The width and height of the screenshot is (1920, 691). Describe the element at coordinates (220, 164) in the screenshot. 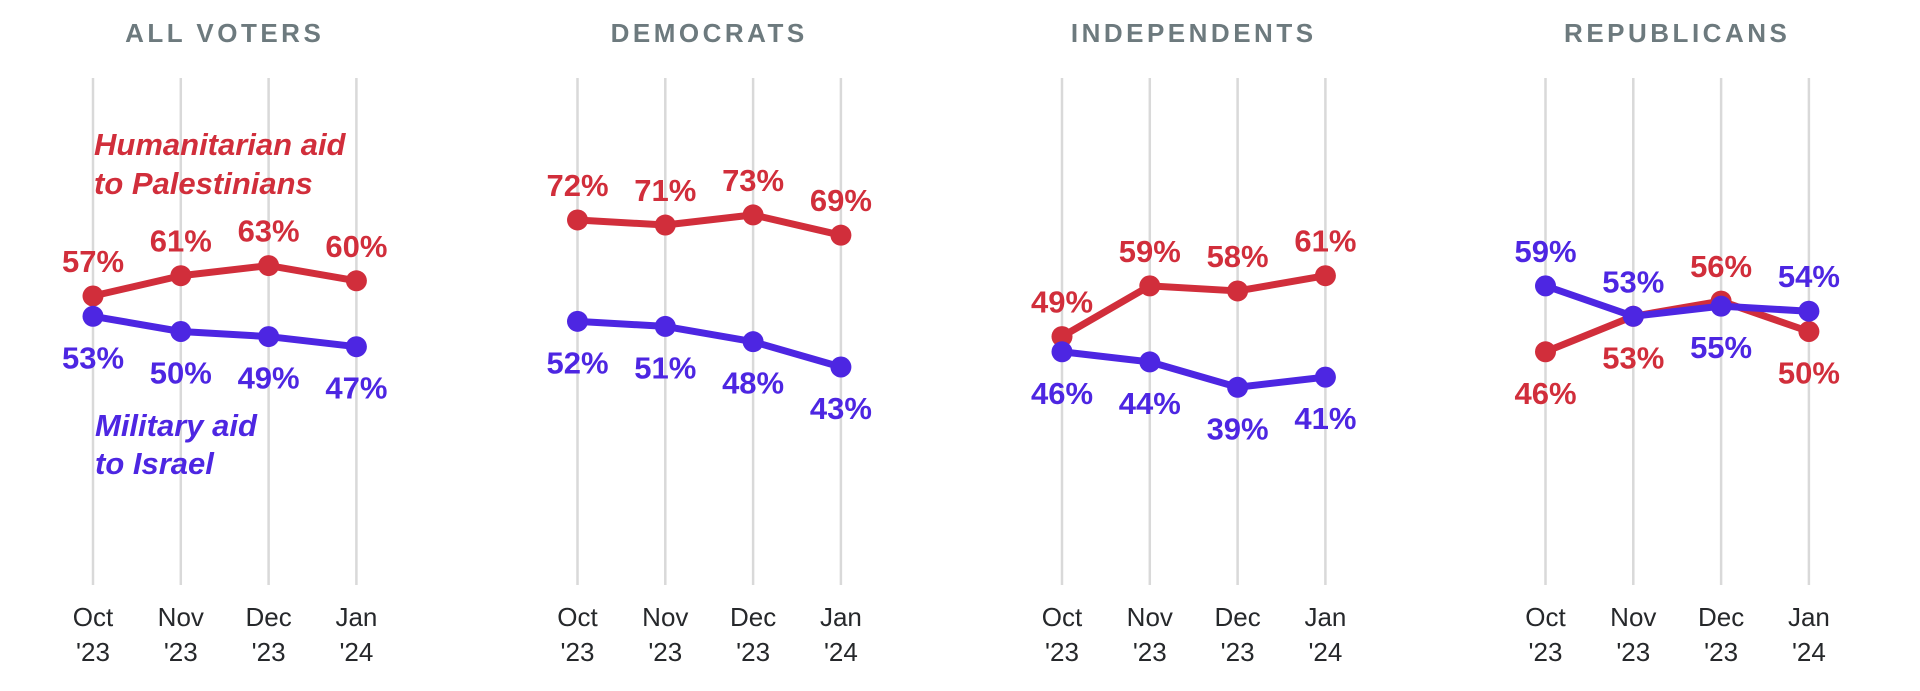

I see `palestinians-series-annotation: Humanitarian aid to Palestinians` at that location.